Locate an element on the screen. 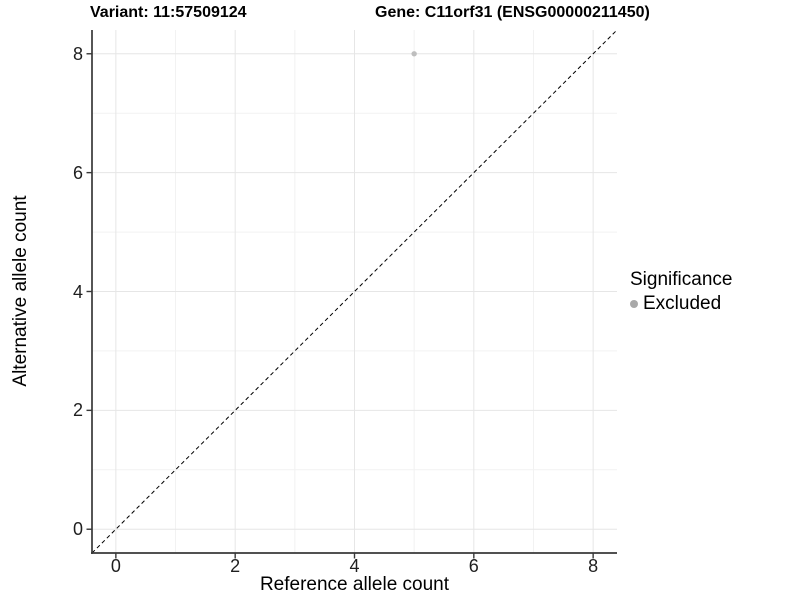 This screenshot has width=800, height=600. plot-title-gene: Gene: C11orf31 (ENSG00000211450) is located at coordinates (512, 12).